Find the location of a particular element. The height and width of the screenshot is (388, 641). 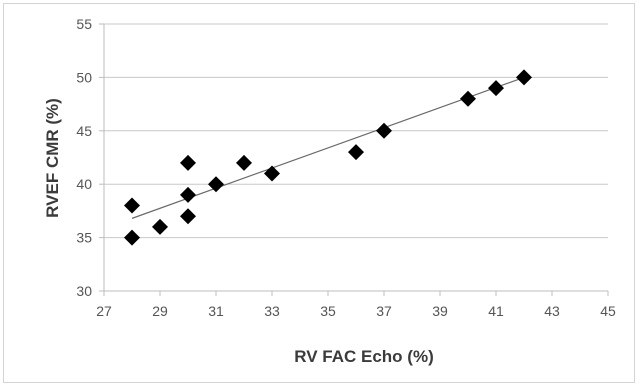

x-tick-label: 27 is located at coordinates (104, 311).